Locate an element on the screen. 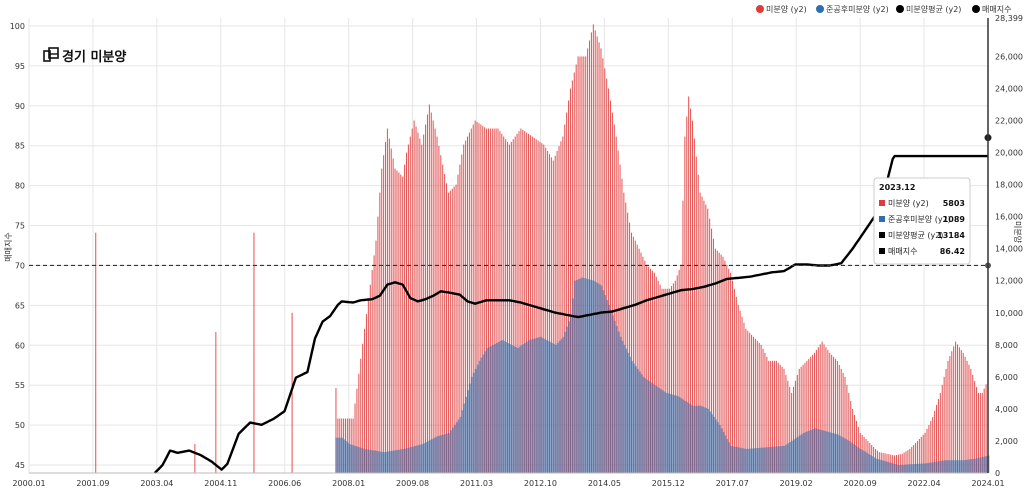 The height and width of the screenshot is (490, 1024). left-tick-label: 55 is located at coordinates (20, 385).